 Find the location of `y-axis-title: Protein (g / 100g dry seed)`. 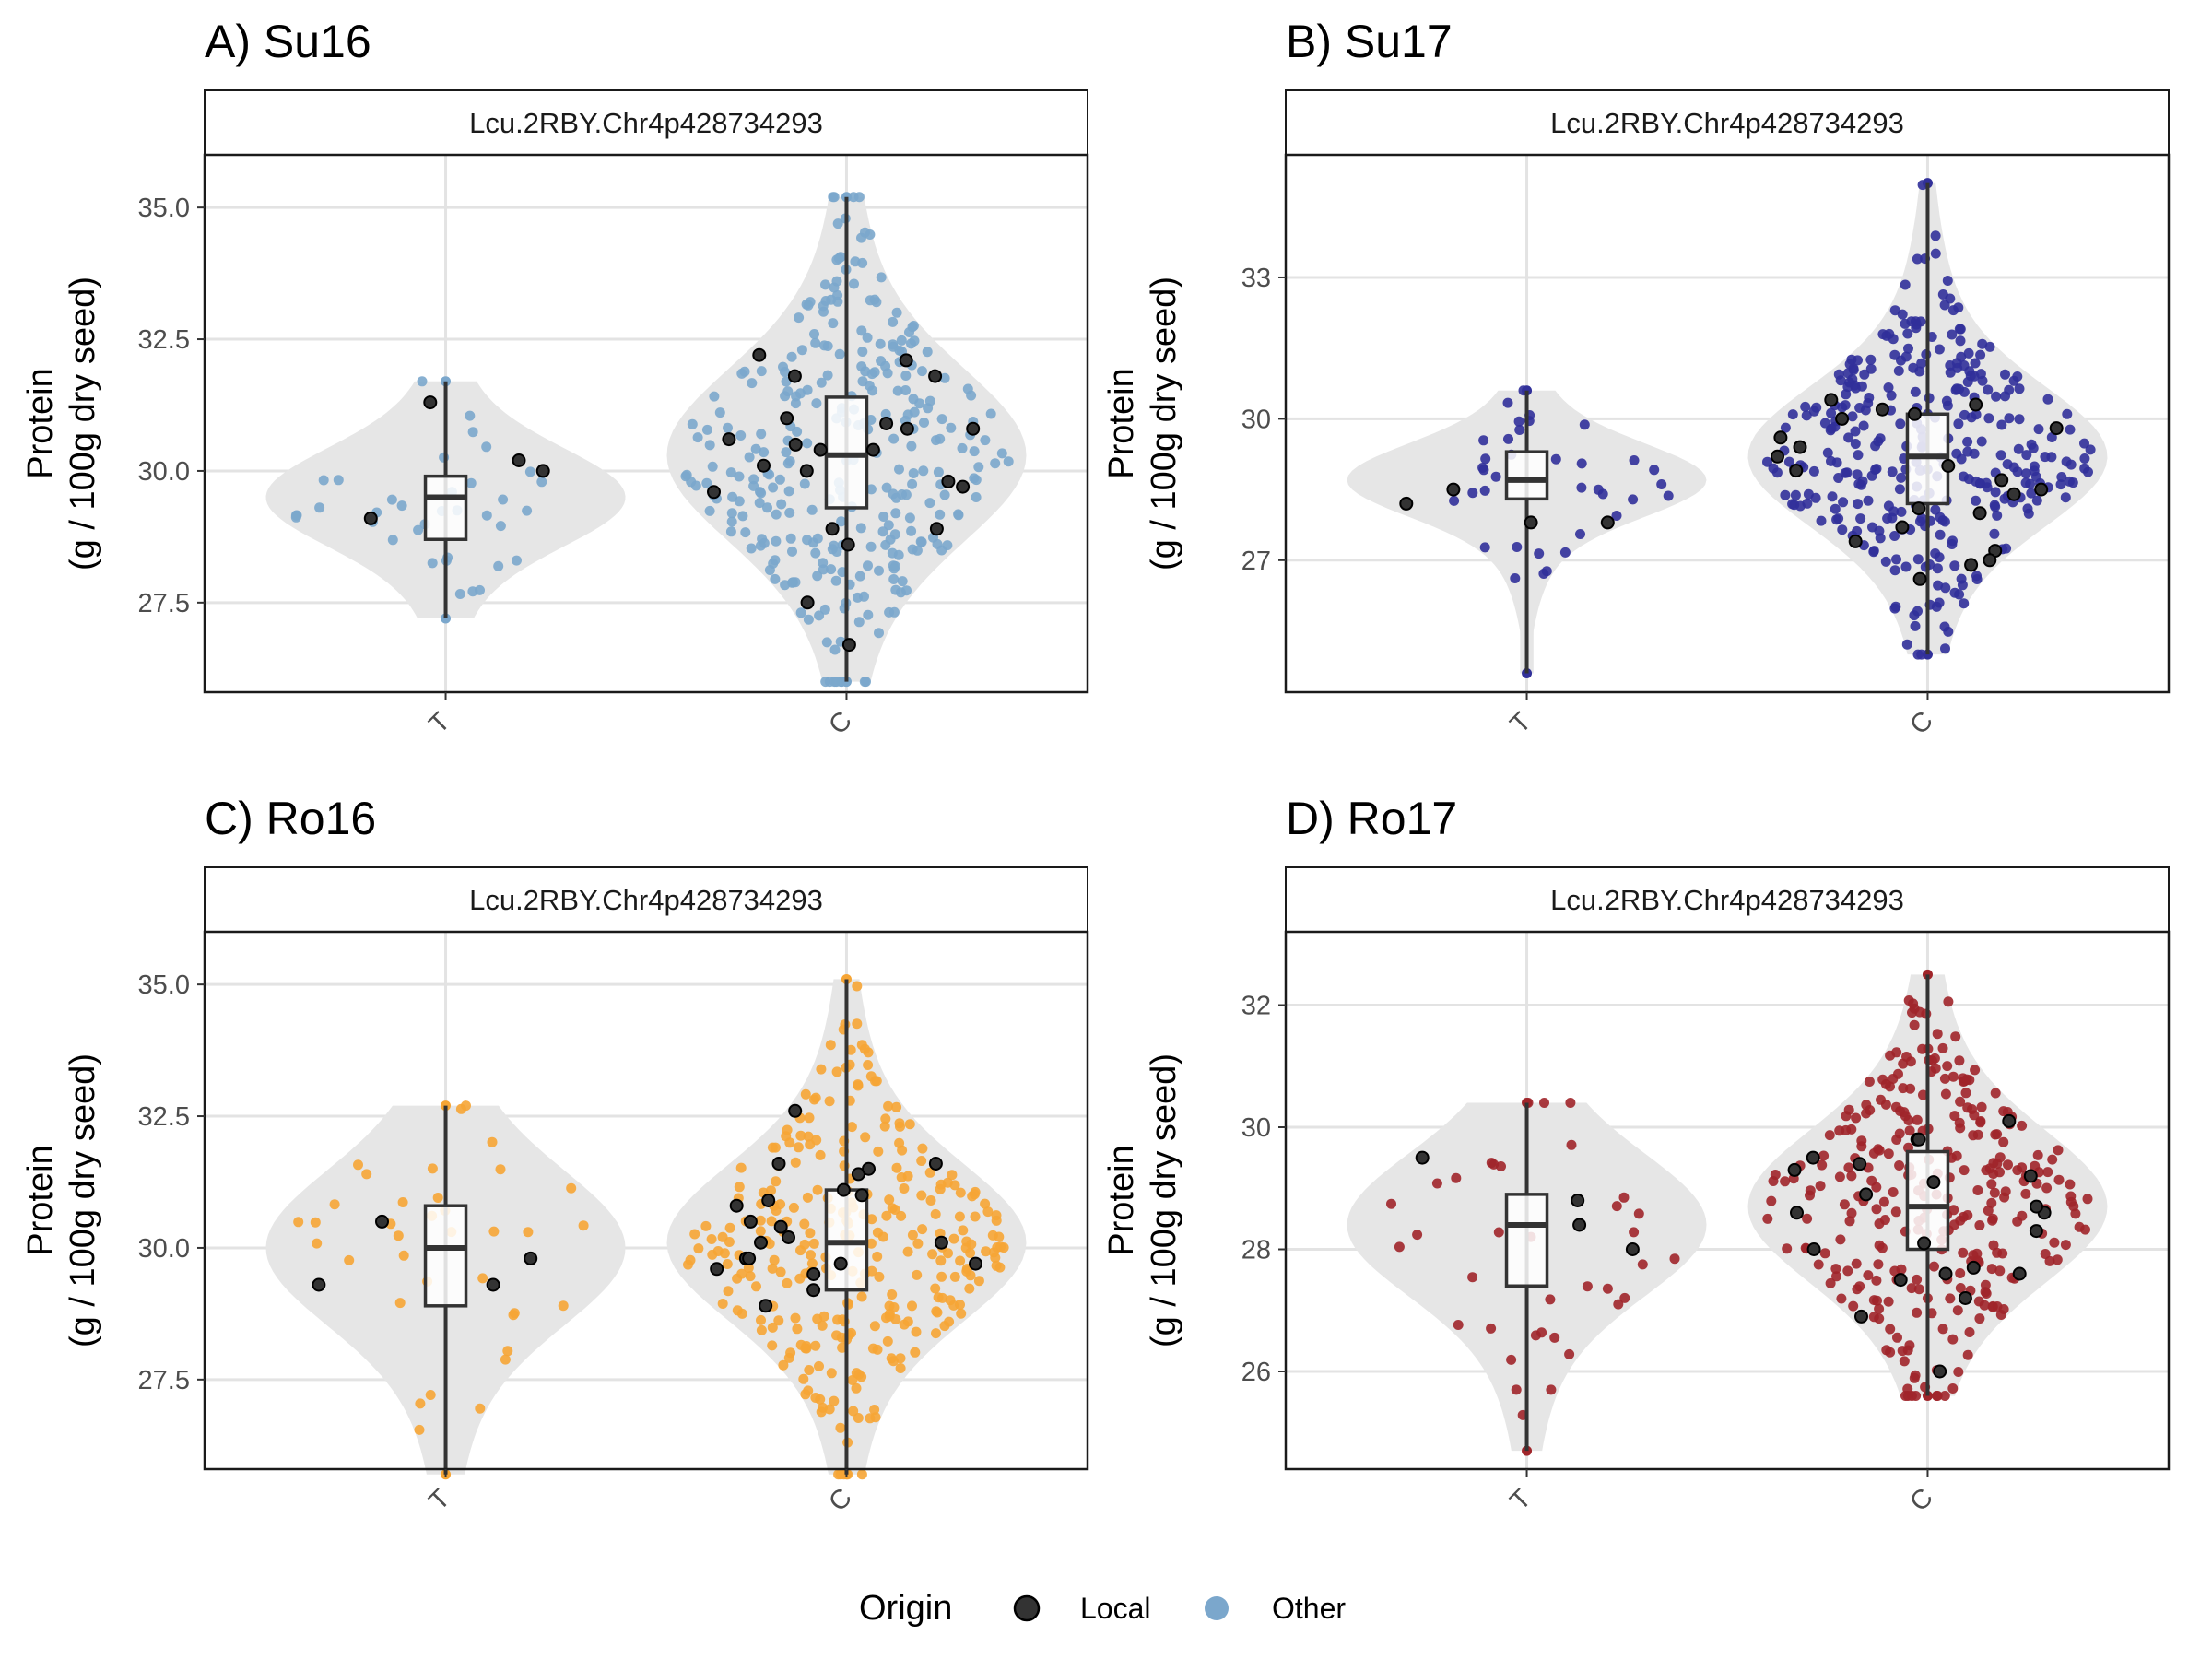

y-axis-title: Protein (g / 100g dry seed) is located at coordinates (1142, 1200).